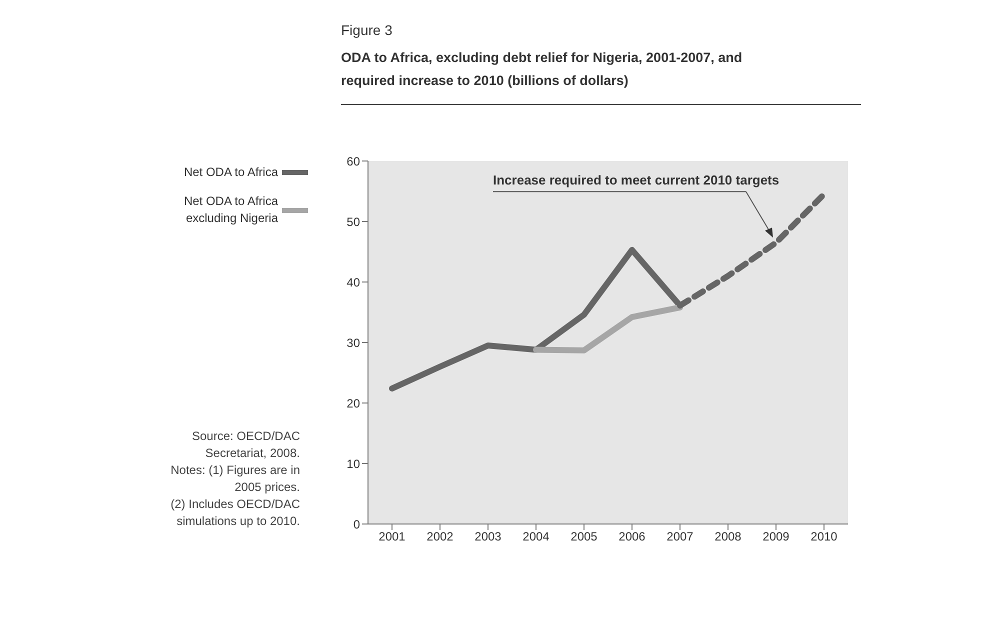 This screenshot has height=621, width=981. What do you see at coordinates (440, 537) in the screenshot?
I see `x-tick-label: 2002` at bounding box center [440, 537].